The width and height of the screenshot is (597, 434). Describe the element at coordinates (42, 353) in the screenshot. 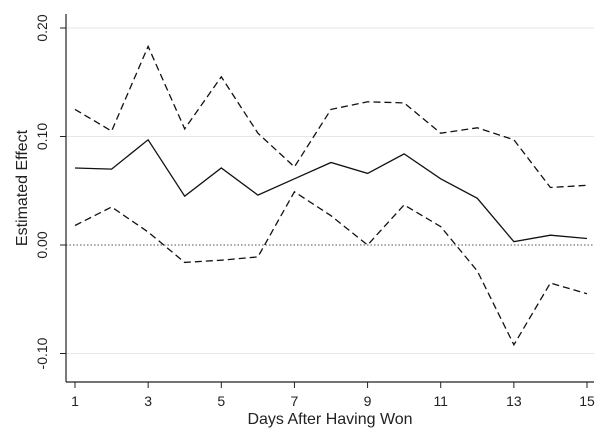

I see `y-tick-label: -0.10` at that location.